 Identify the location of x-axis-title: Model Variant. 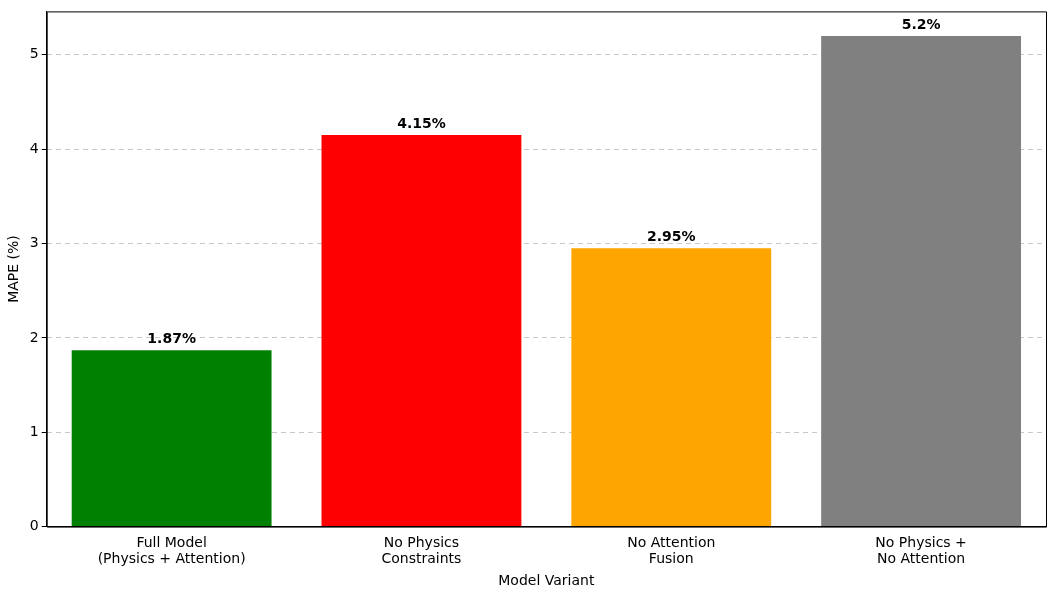
(546, 580).